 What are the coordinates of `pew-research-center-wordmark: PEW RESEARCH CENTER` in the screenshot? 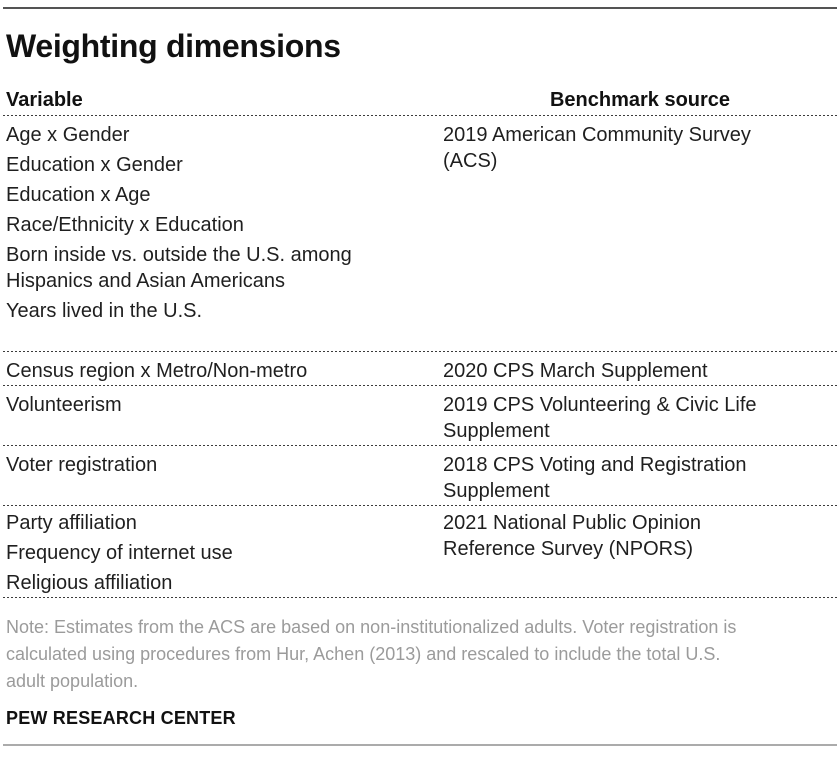 It's located at (121, 718).